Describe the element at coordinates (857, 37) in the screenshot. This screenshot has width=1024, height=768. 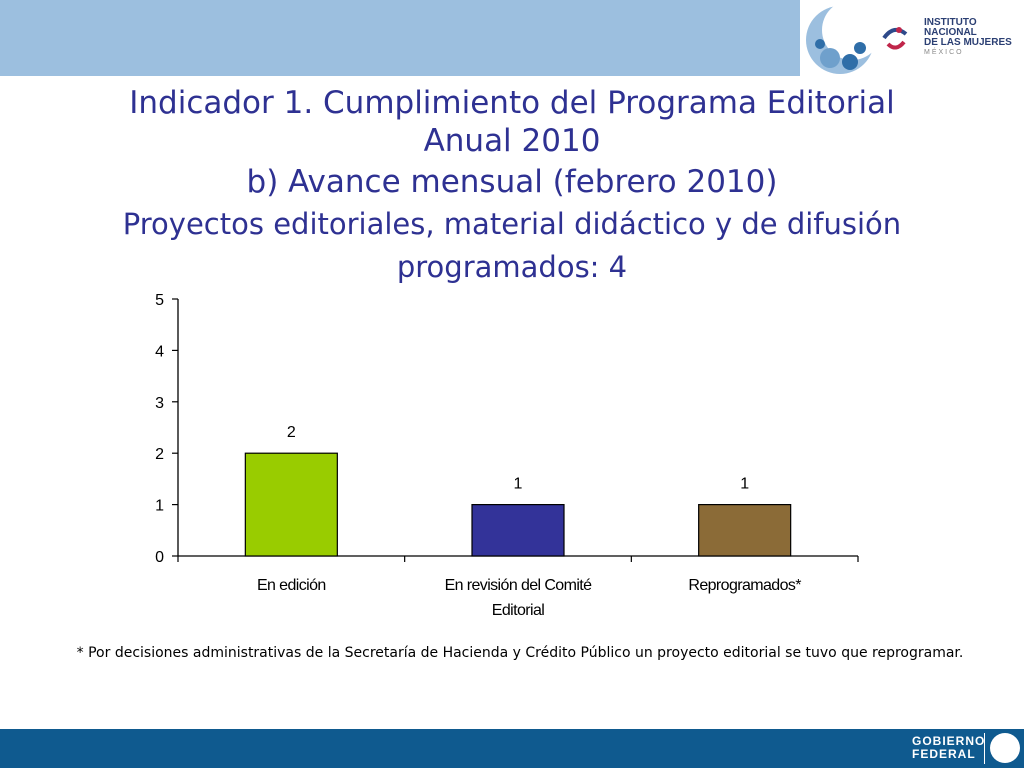
I see `logo-swirl-icon` at that location.